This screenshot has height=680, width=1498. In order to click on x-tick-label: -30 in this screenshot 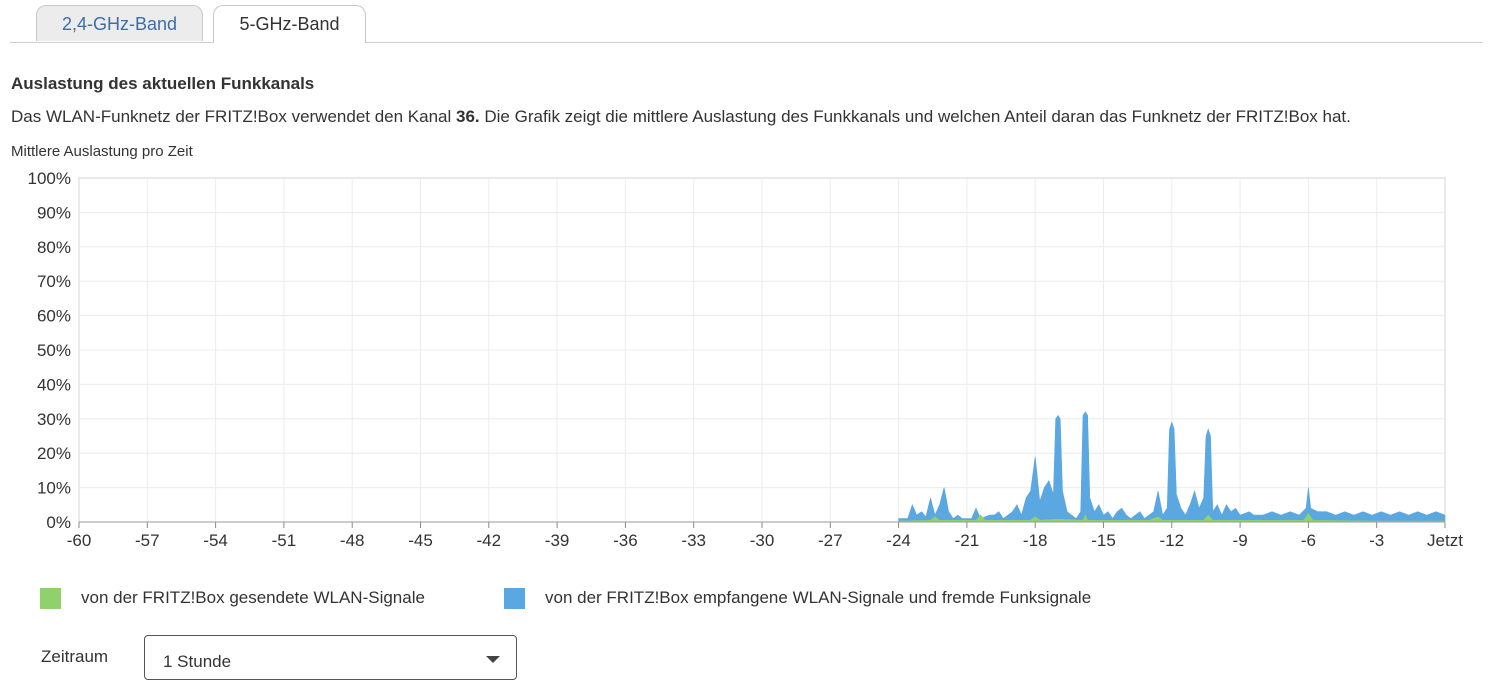, I will do `click(762, 540)`.